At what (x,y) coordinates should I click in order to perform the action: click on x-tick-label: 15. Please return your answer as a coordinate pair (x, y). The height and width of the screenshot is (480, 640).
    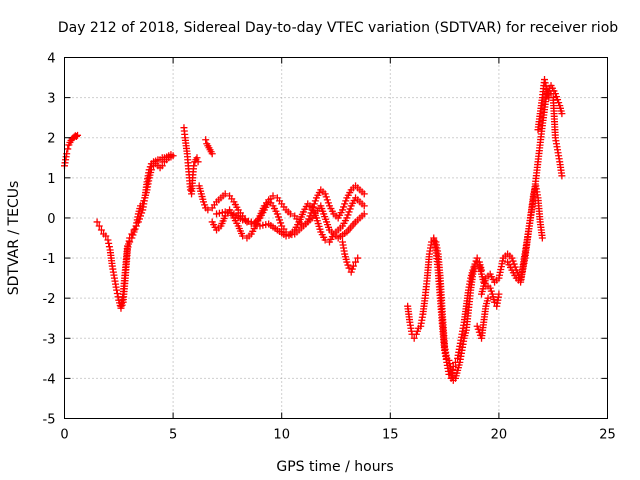
    Looking at the image, I should click on (390, 435).